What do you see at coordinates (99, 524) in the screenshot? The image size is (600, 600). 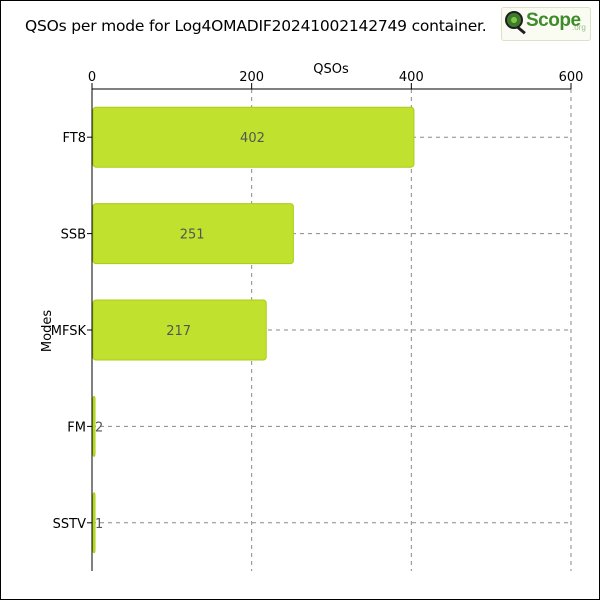 I see `value-label: 1` at bounding box center [99, 524].